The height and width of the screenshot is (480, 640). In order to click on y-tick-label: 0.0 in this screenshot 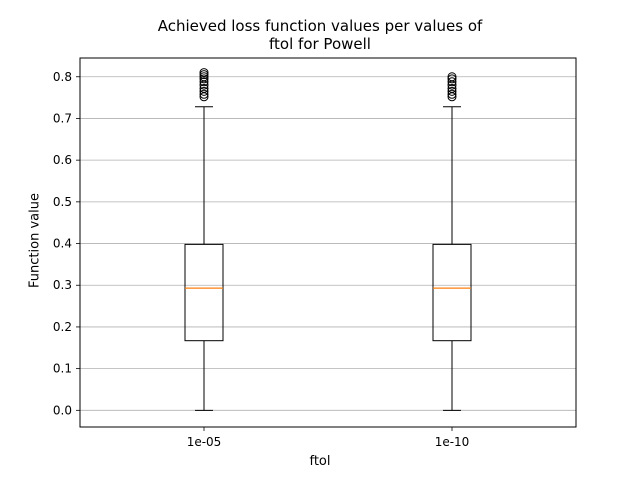, I will do `click(62, 410)`.